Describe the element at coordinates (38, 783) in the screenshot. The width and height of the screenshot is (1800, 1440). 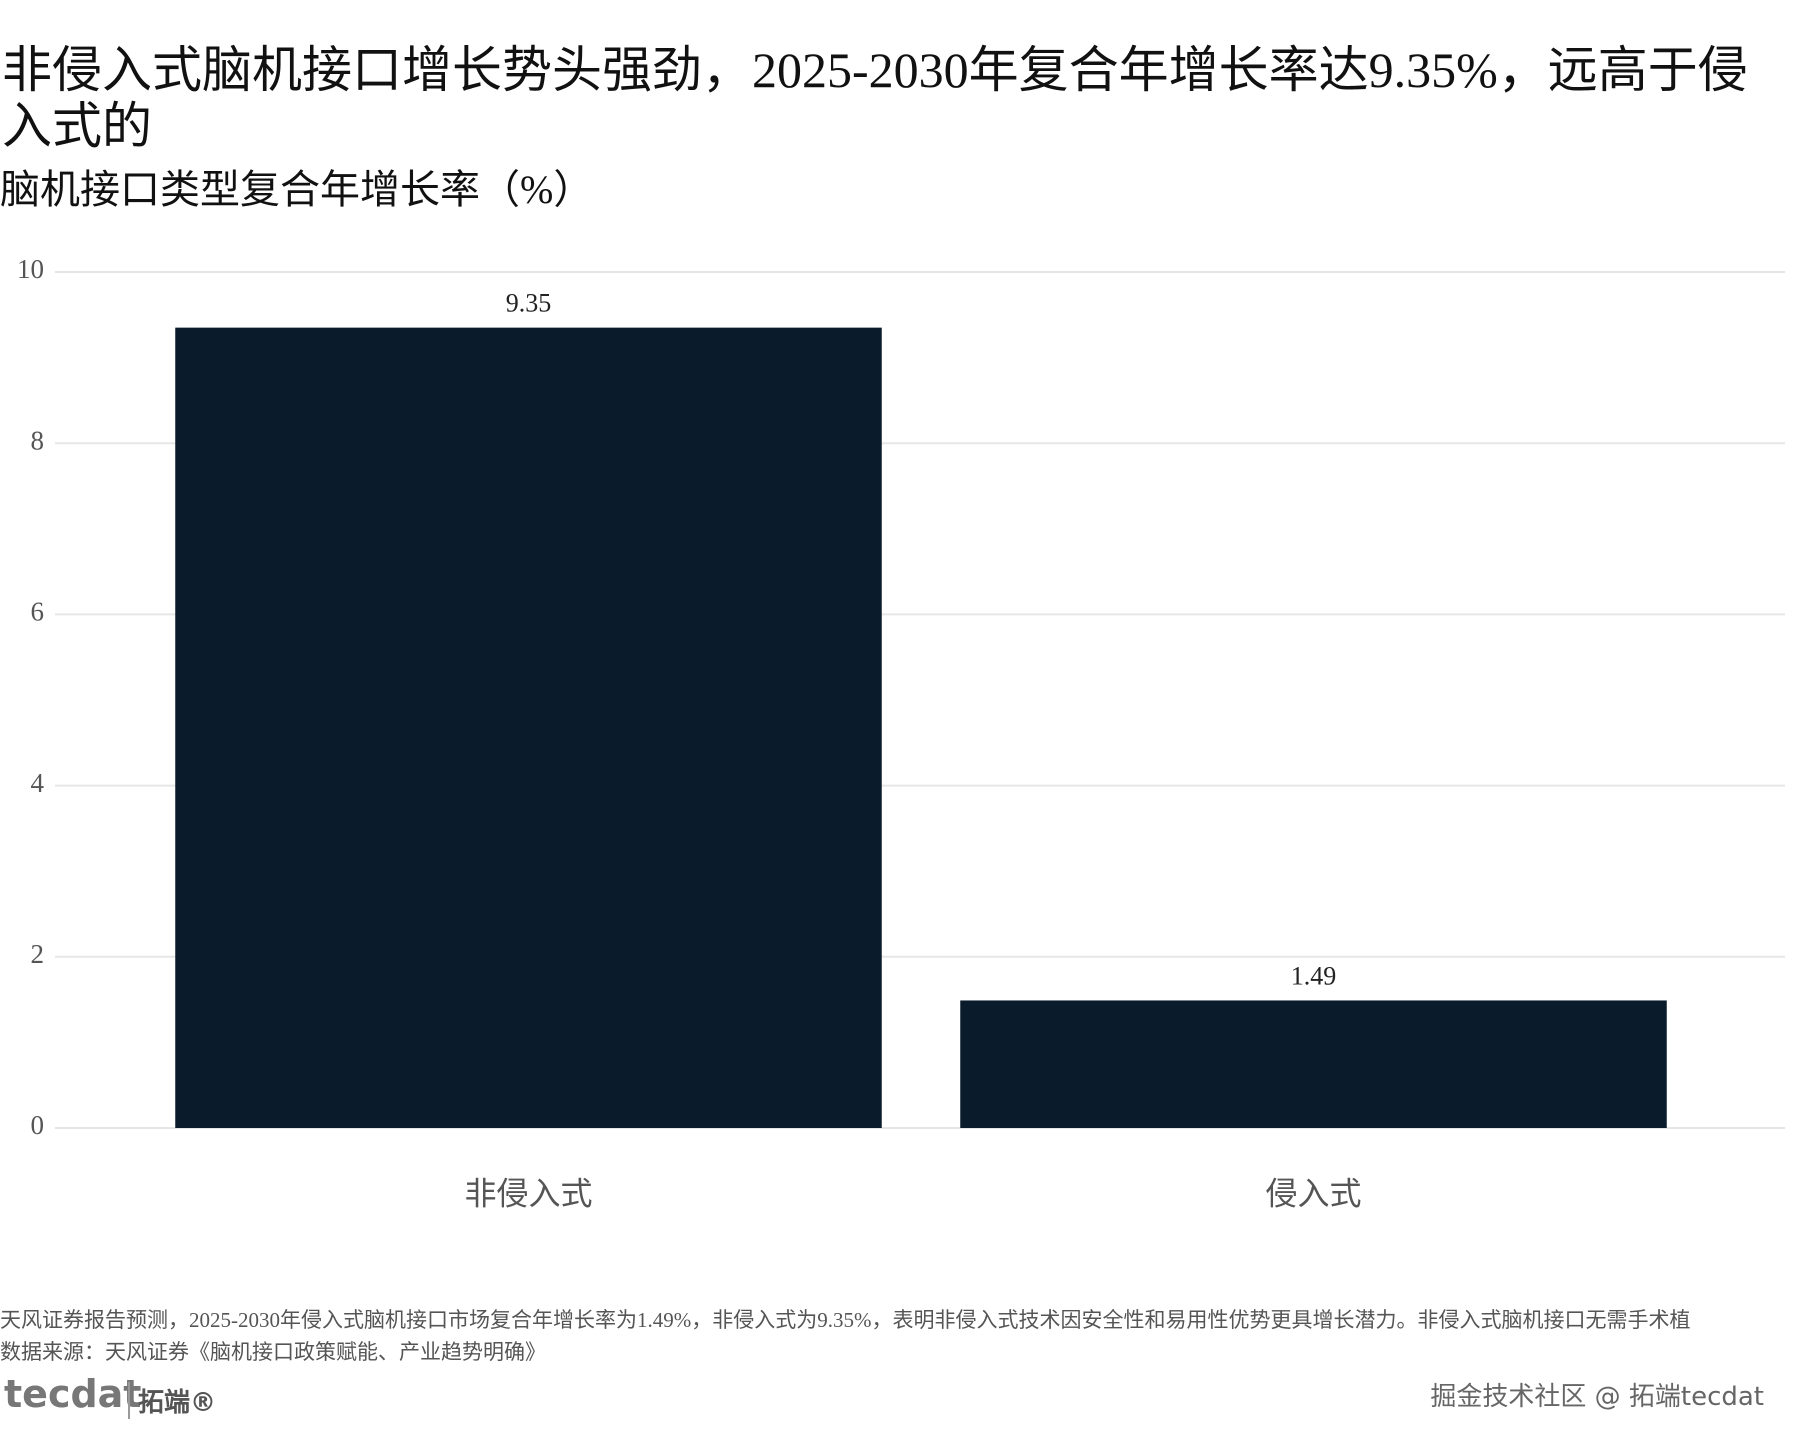
I see `y-tick-label: 4` at that location.